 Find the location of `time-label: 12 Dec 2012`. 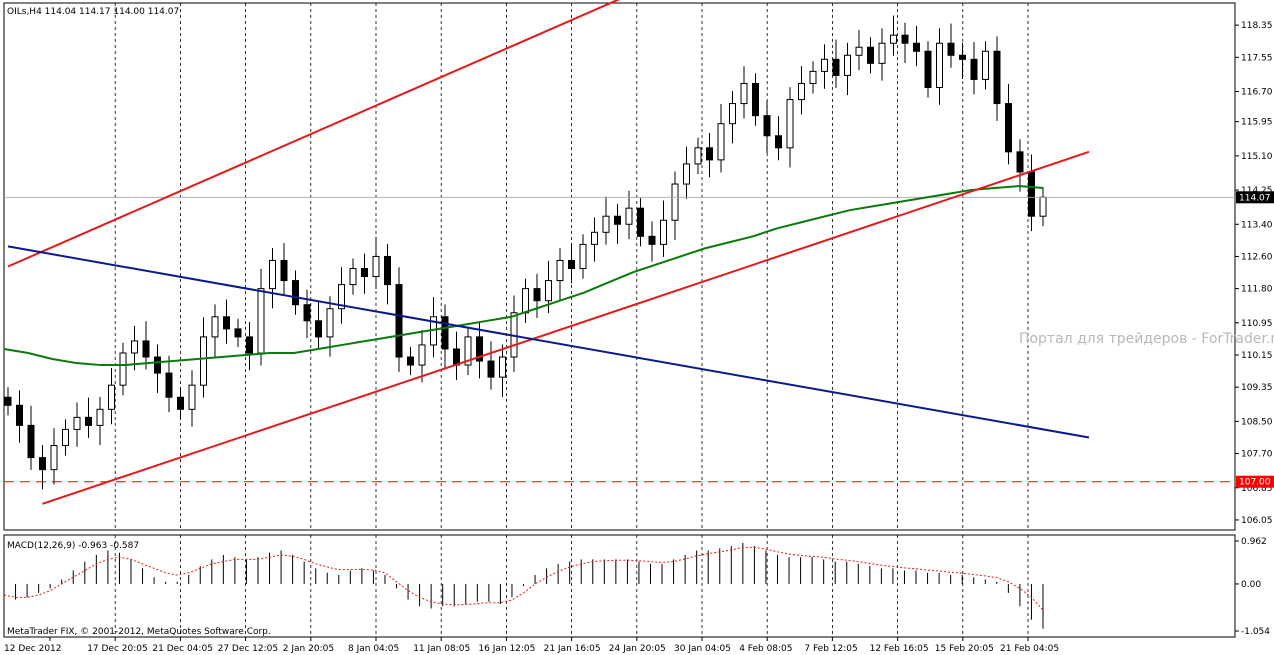

time-label: 12 Dec 2012 is located at coordinates (33, 649).